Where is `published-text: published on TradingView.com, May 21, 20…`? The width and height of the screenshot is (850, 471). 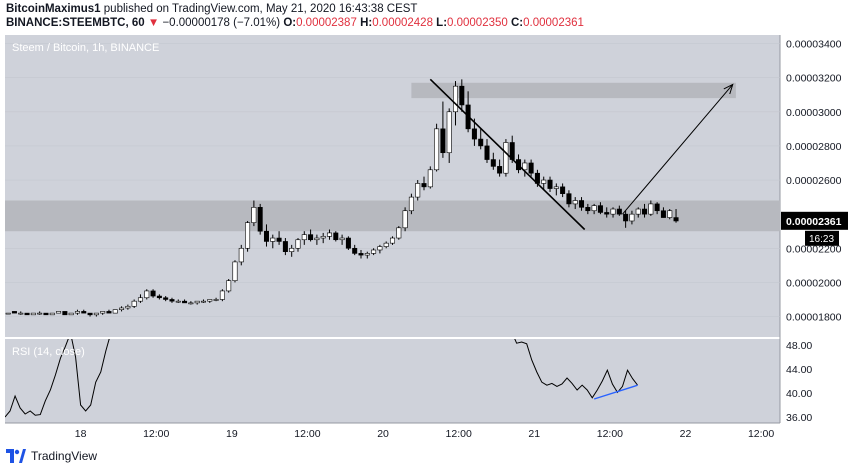
published-text: published on TradingView.com, May 21, 20… is located at coordinates (260, 9).